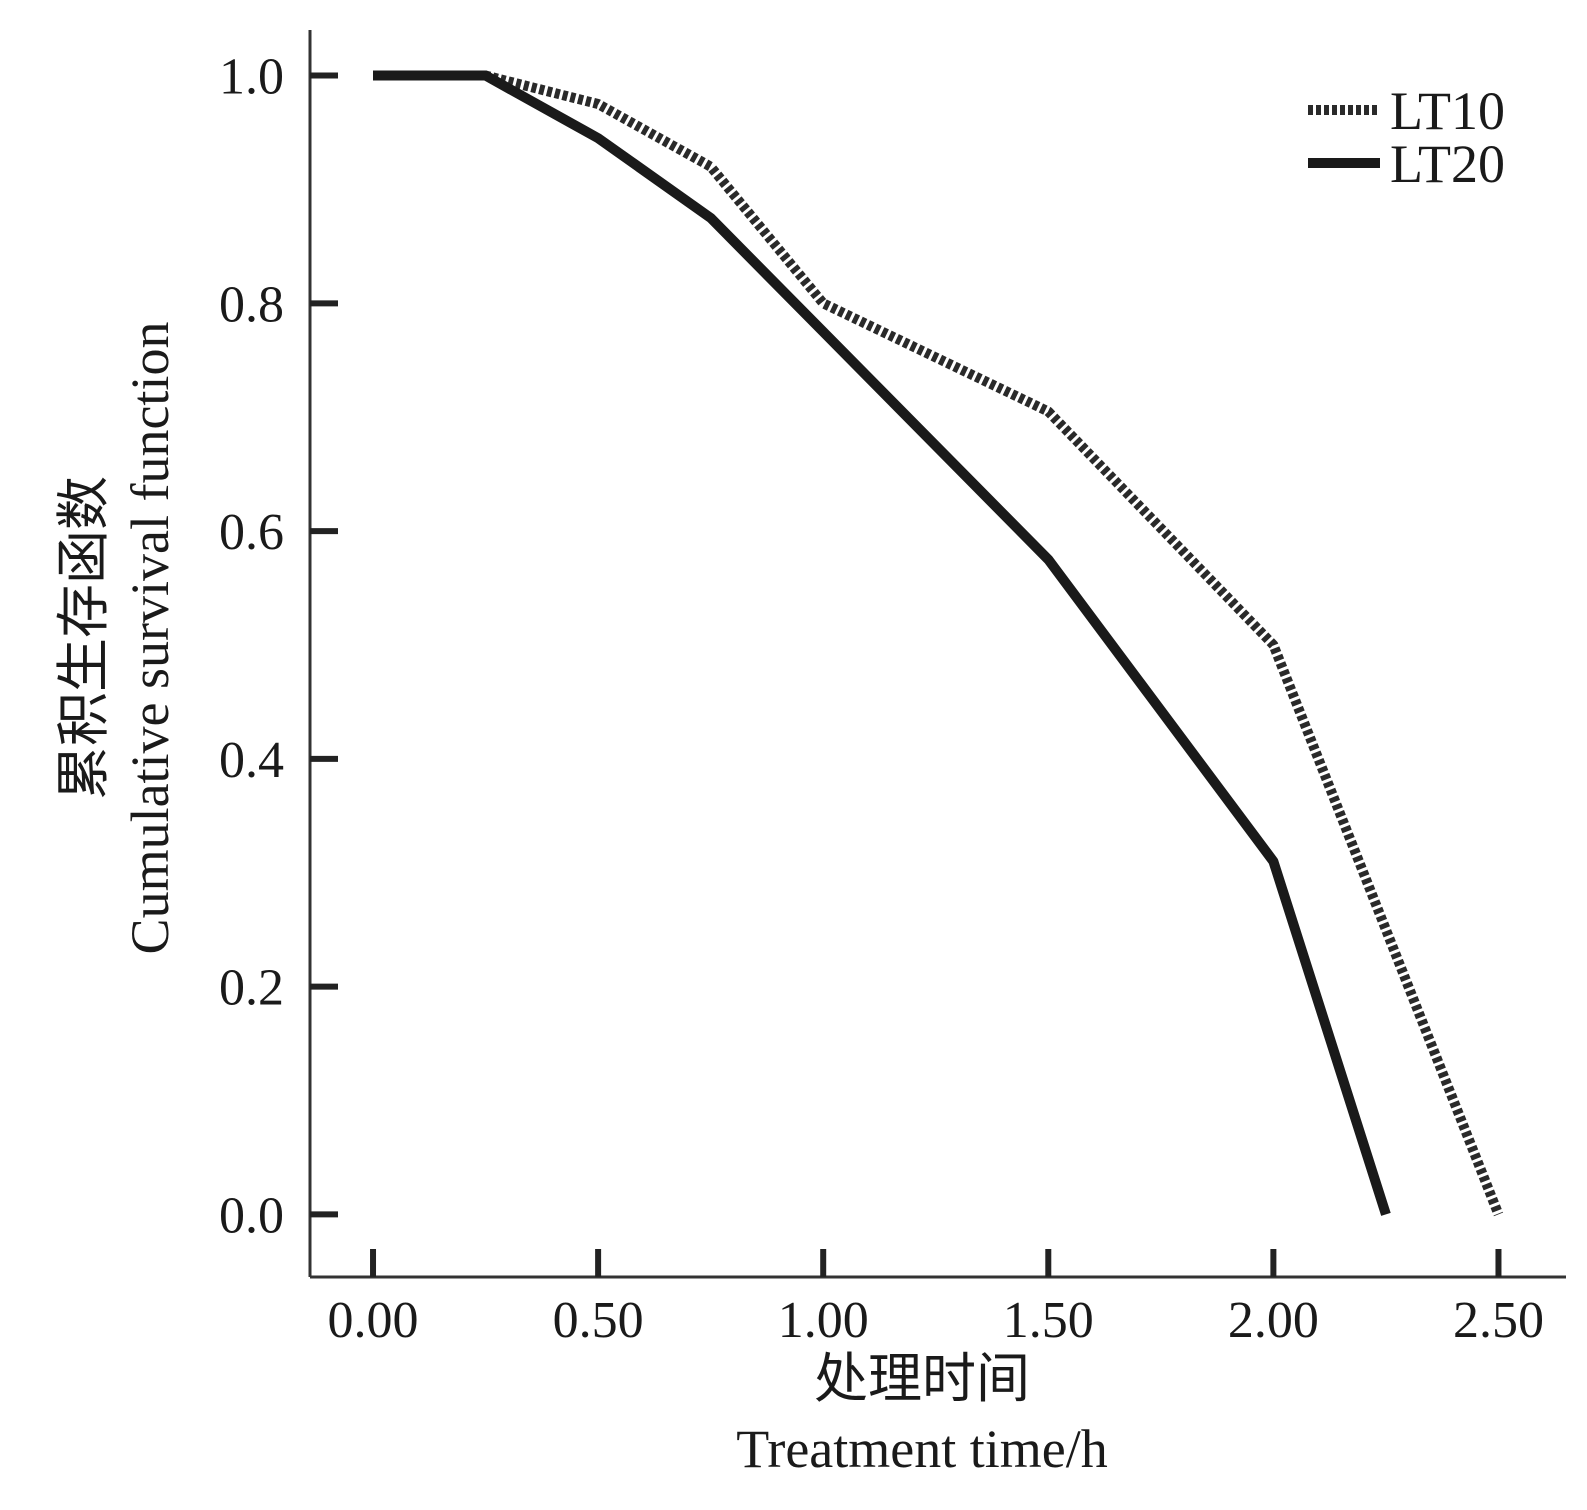 This screenshot has height=1510, width=1587. I want to click on legend: LT10 LT20, so click(1406, 137).